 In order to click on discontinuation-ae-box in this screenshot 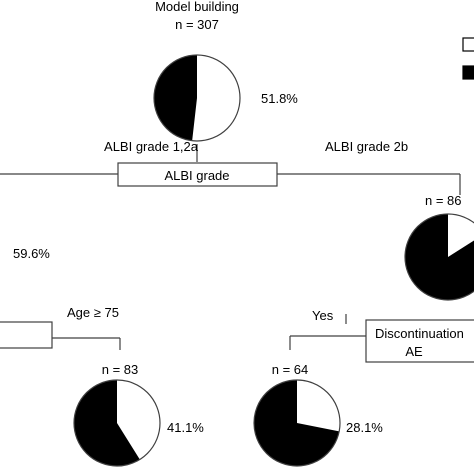, I will do `click(419, 341)`.